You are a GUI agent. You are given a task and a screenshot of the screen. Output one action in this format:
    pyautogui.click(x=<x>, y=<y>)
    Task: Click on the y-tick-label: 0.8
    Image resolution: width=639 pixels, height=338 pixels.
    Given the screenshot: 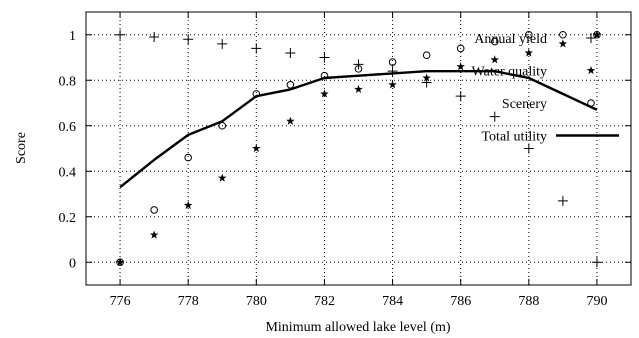 What is the action you would take?
    pyautogui.click(x=68, y=81)
    